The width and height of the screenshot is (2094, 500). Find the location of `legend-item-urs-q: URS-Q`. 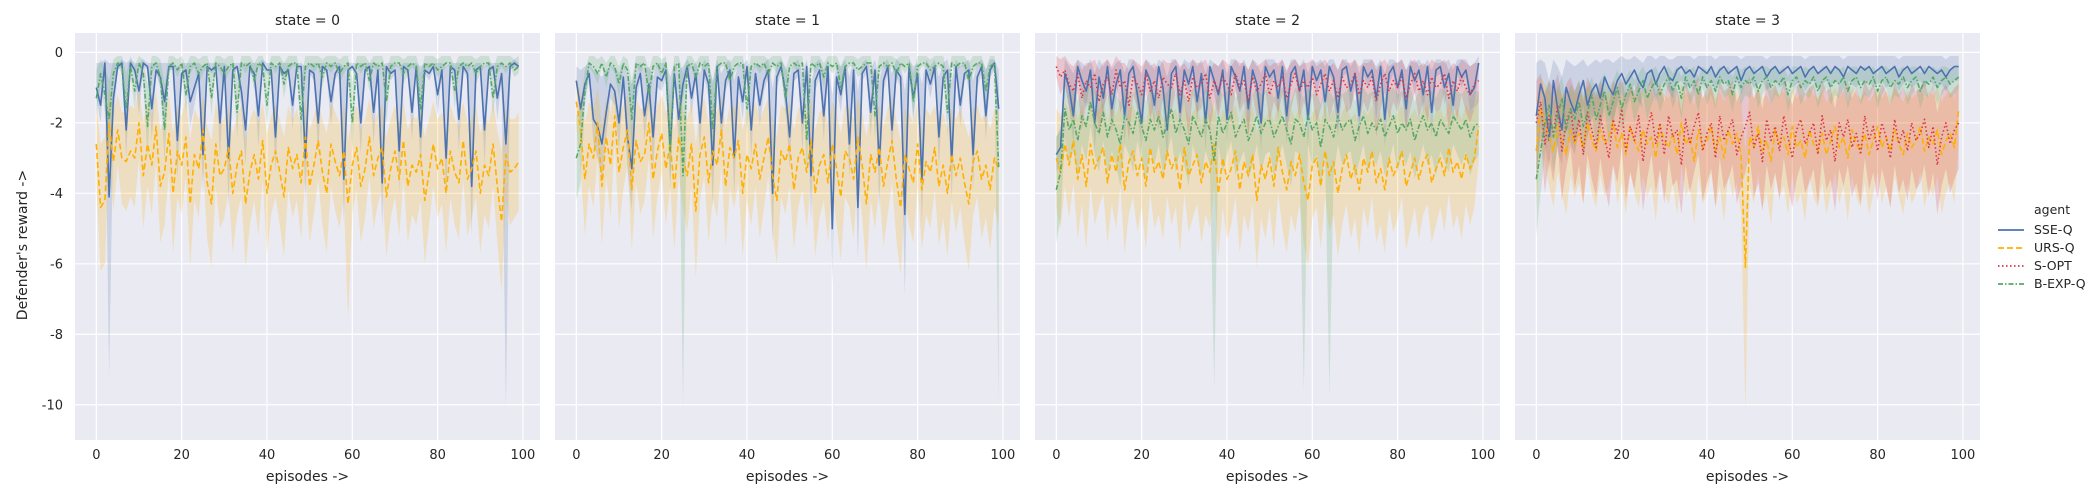

legend-item-urs-q: URS-Q is located at coordinates (2036, 247).